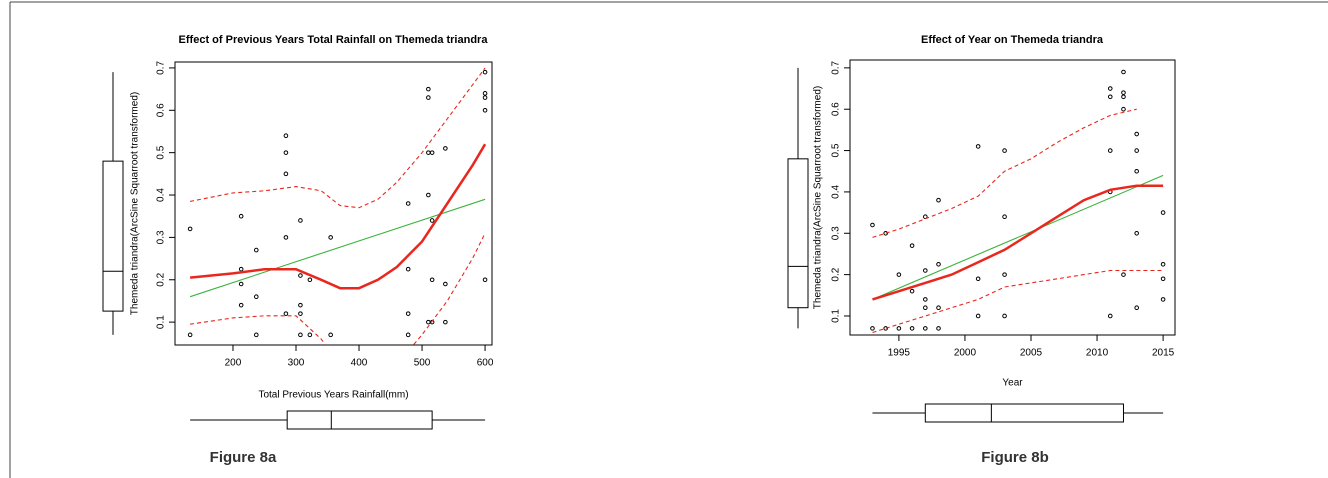 The height and width of the screenshot is (478, 1328). What do you see at coordinates (359, 363) in the screenshot?
I see `x-tick-label: 400` at bounding box center [359, 363].